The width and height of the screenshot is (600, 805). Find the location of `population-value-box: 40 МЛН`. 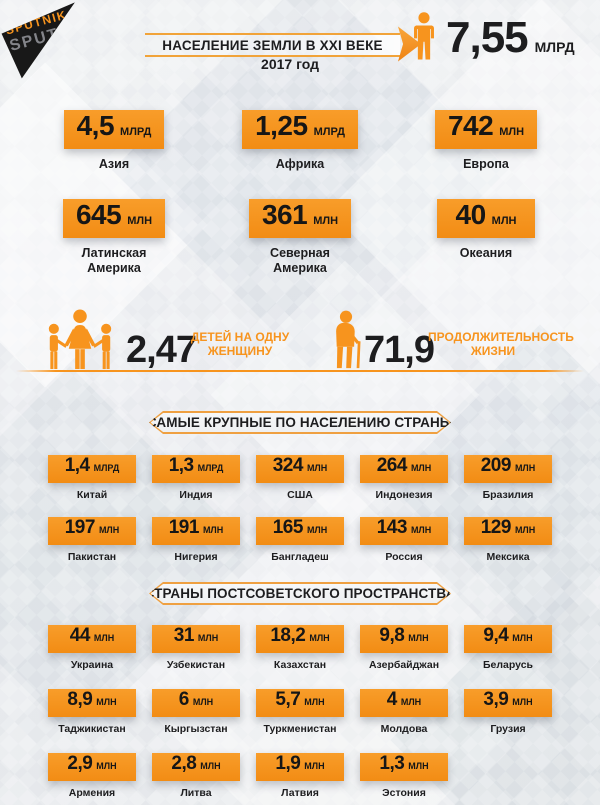

population-value-box: 40 МЛН is located at coordinates (486, 218).